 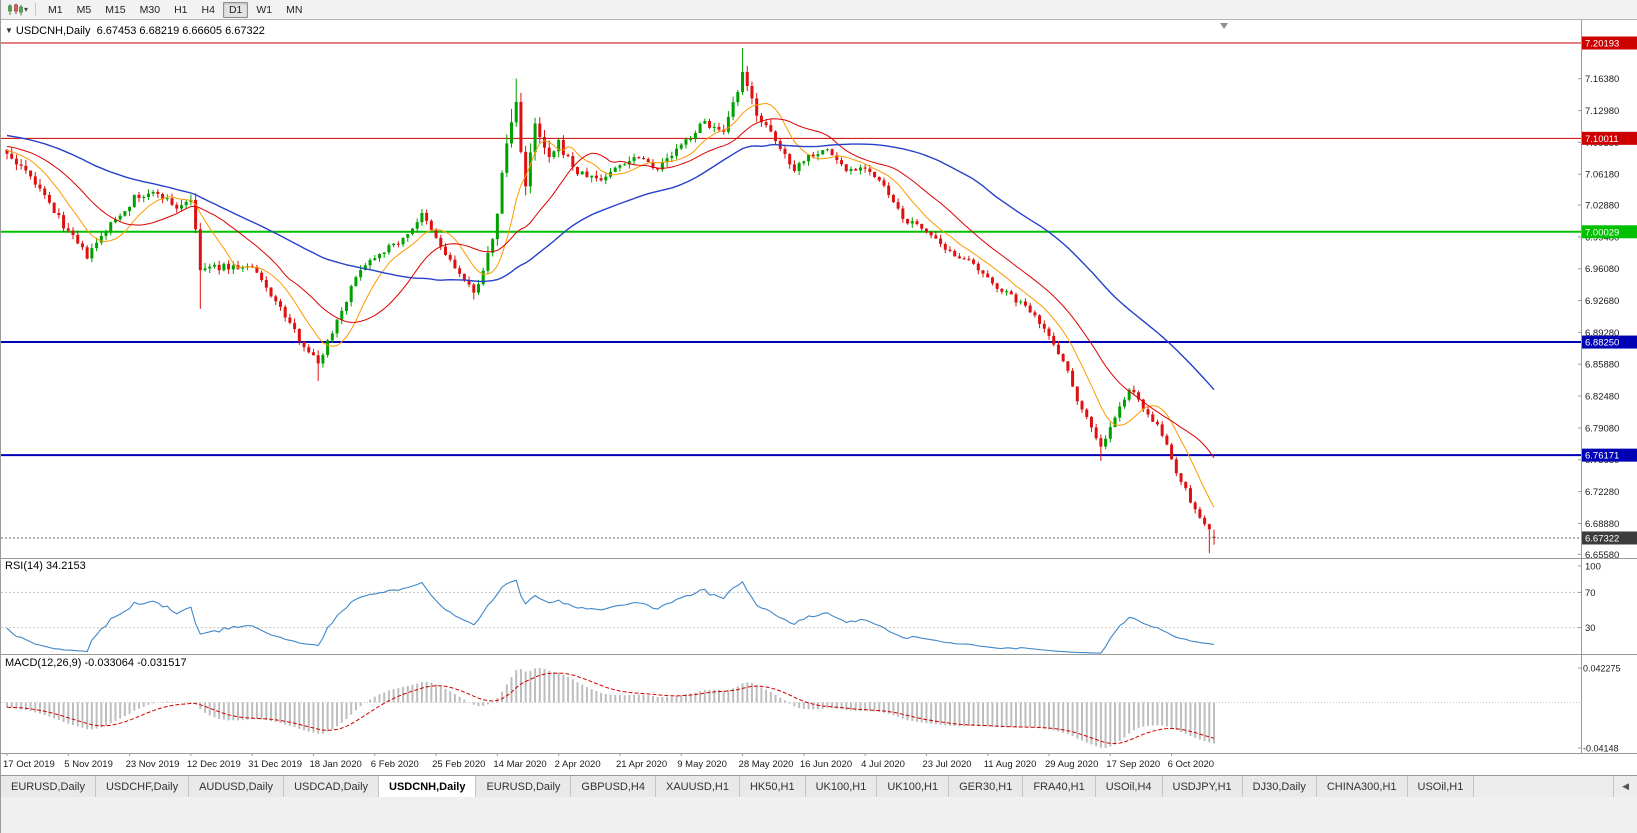 What do you see at coordinates (641, 764) in the screenshot?
I see `svg-text: 21 Apr 2020` at bounding box center [641, 764].